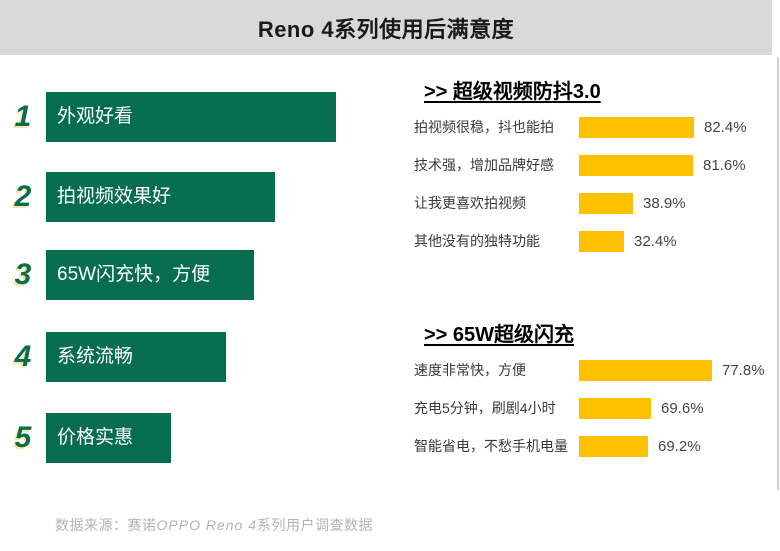  Describe the element at coordinates (315, 525) in the screenshot. I see `data-source-suffix: 系列用户调查数据` at that location.